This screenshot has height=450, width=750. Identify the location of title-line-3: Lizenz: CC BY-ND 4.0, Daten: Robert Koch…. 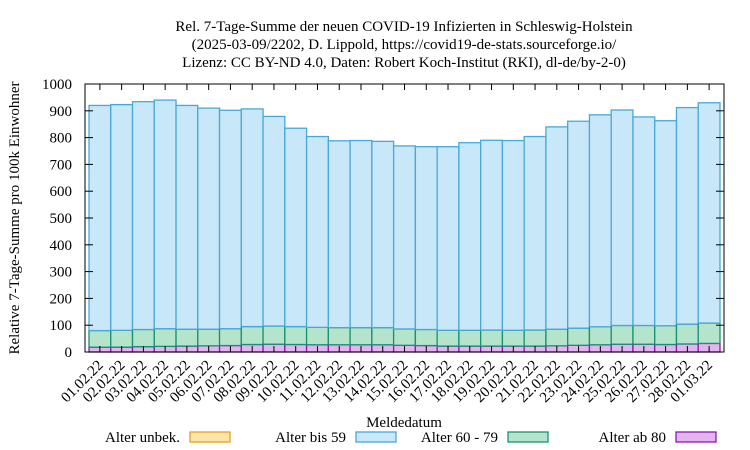
(404, 63).